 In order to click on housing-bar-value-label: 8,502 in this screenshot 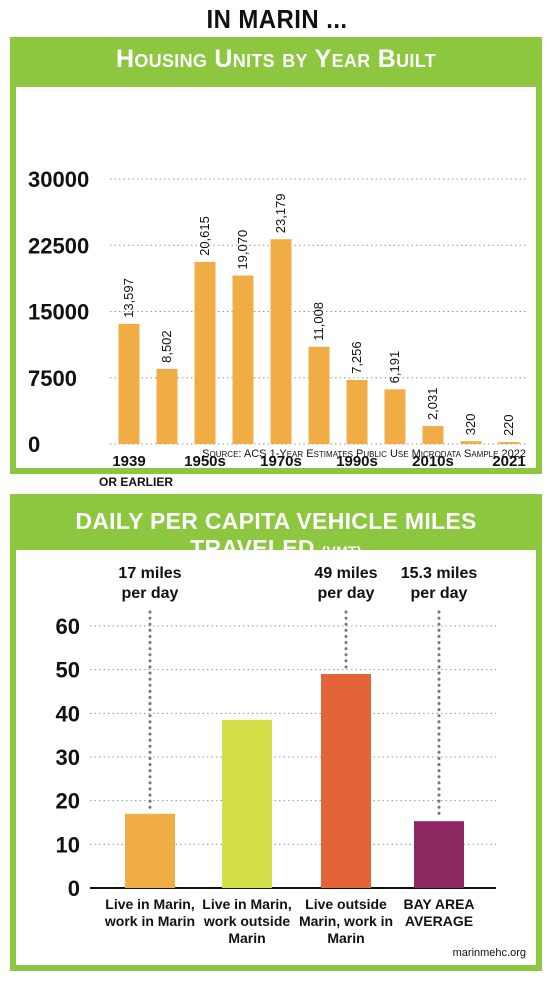, I will do `click(166, 346)`.